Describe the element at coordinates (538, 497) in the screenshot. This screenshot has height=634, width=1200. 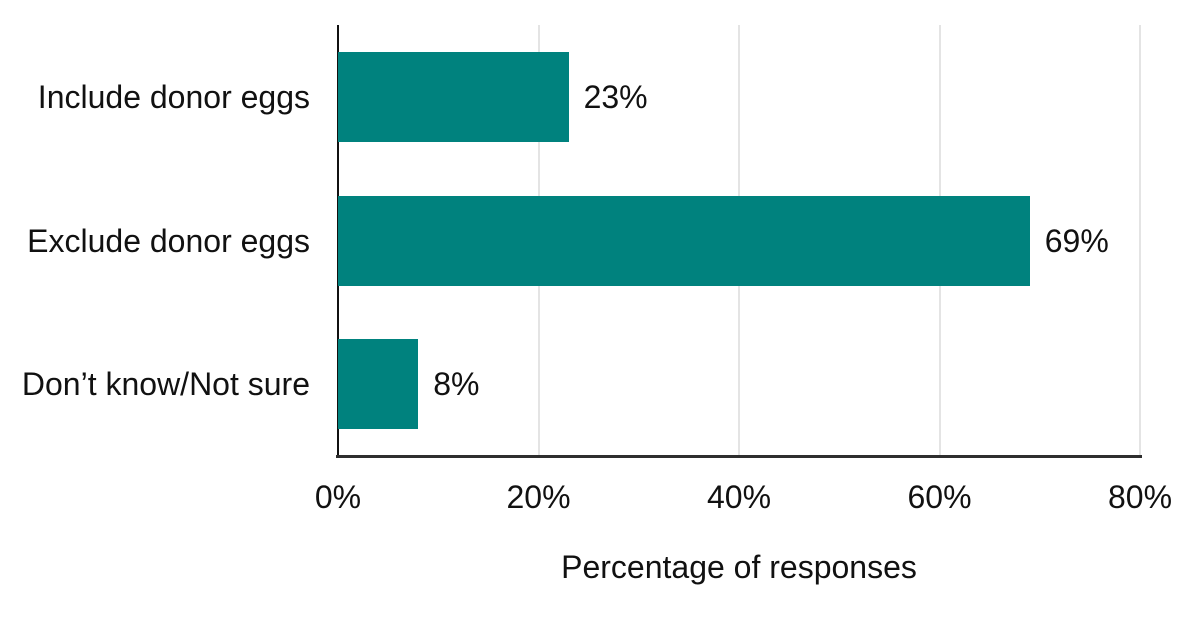
I see `x-tick-label-20%: 20%` at that location.